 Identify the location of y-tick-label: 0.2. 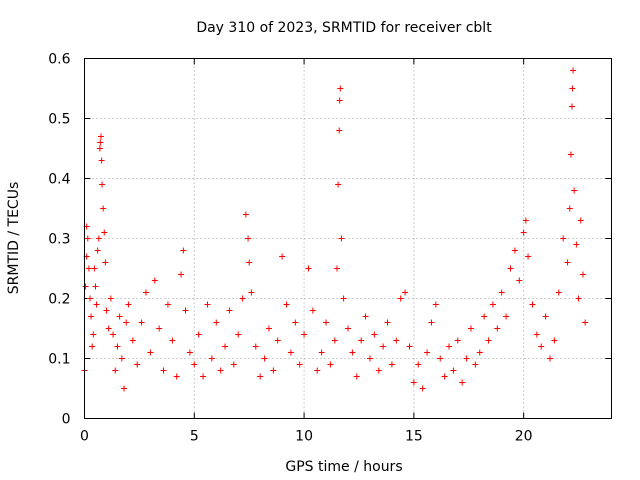
(59, 300).